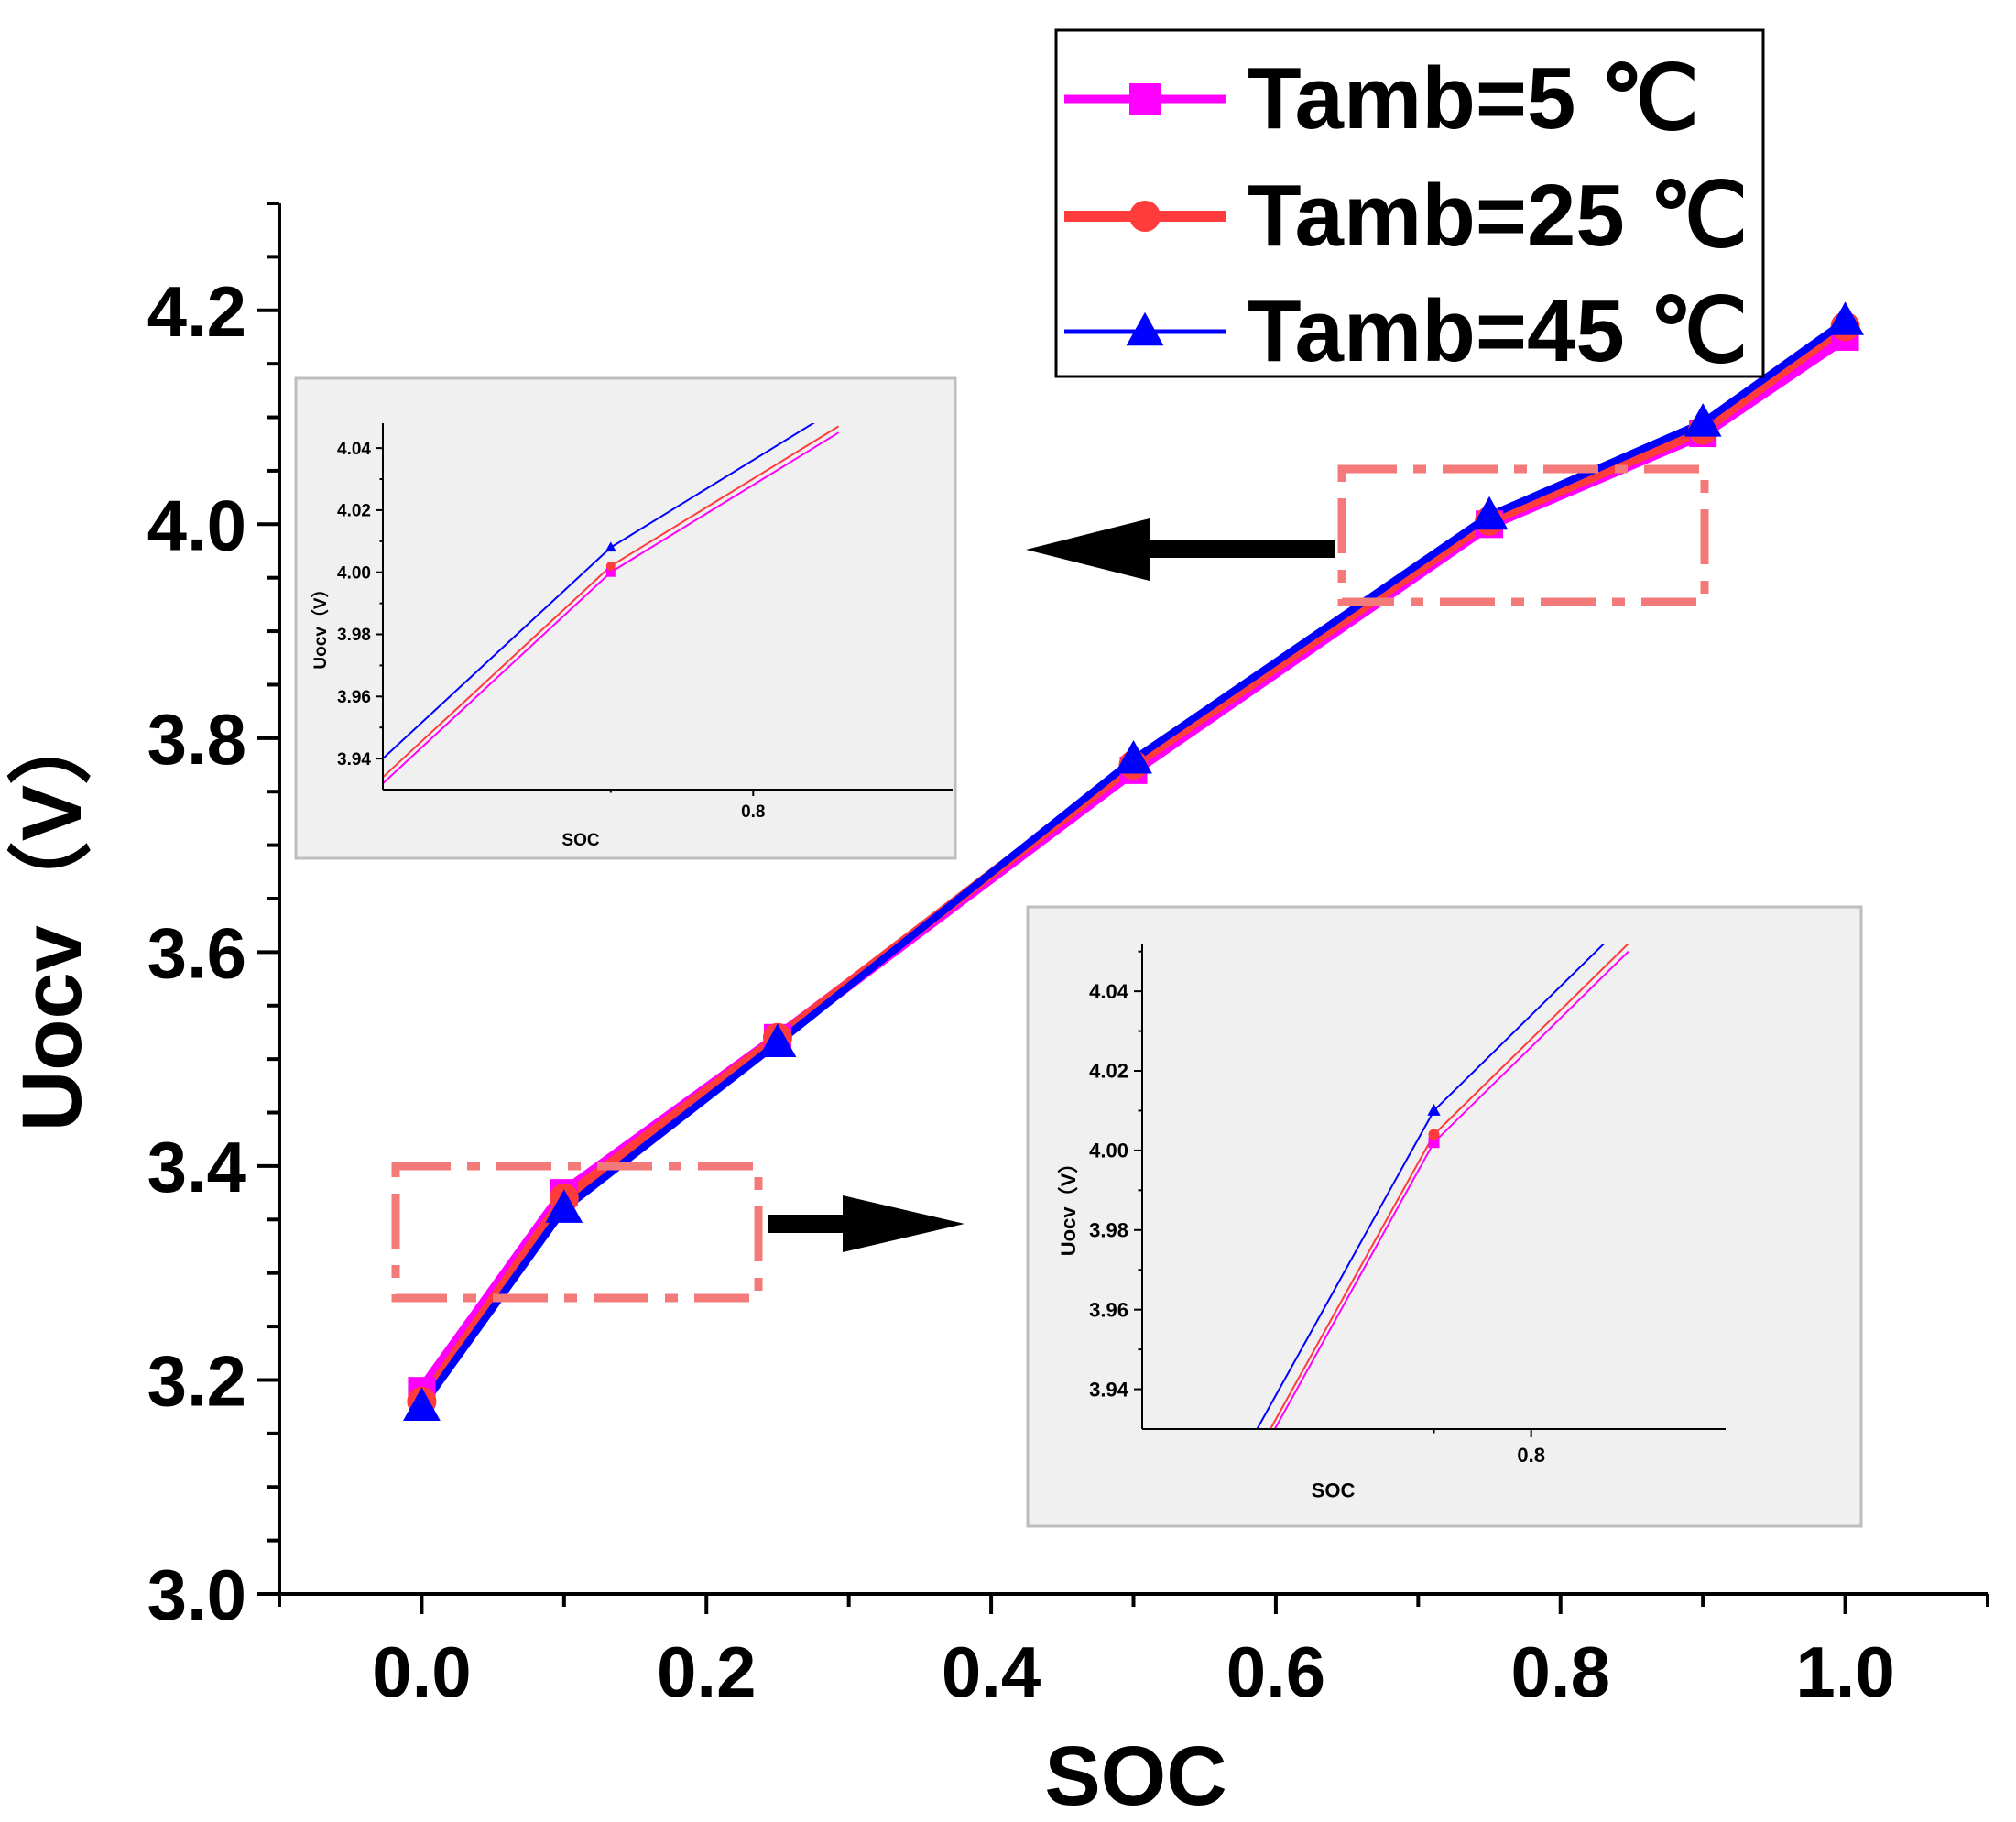 The width and height of the screenshot is (2016, 1822). What do you see at coordinates (1703, 420) in the screenshot?
I see `data-point-s2-p5` at bounding box center [1703, 420].